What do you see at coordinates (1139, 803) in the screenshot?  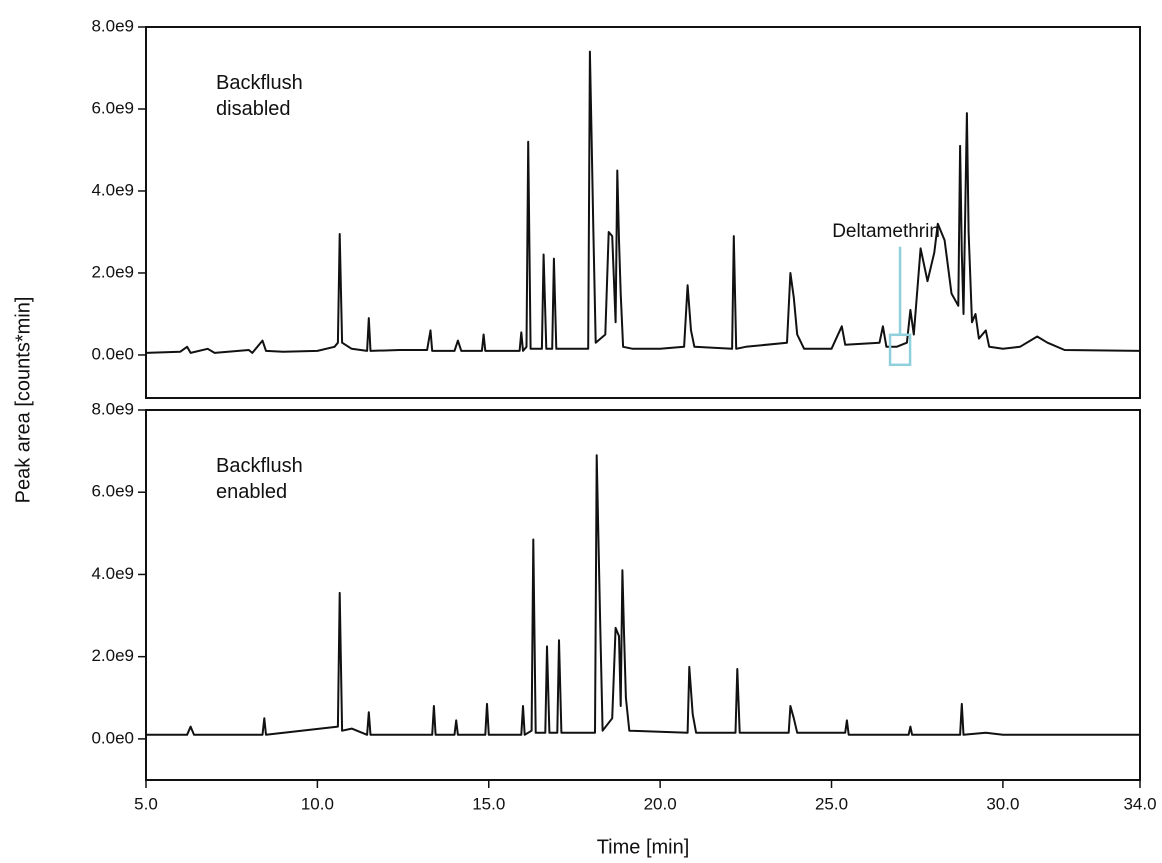 I see `x-tick-label: 34.0` at bounding box center [1139, 803].